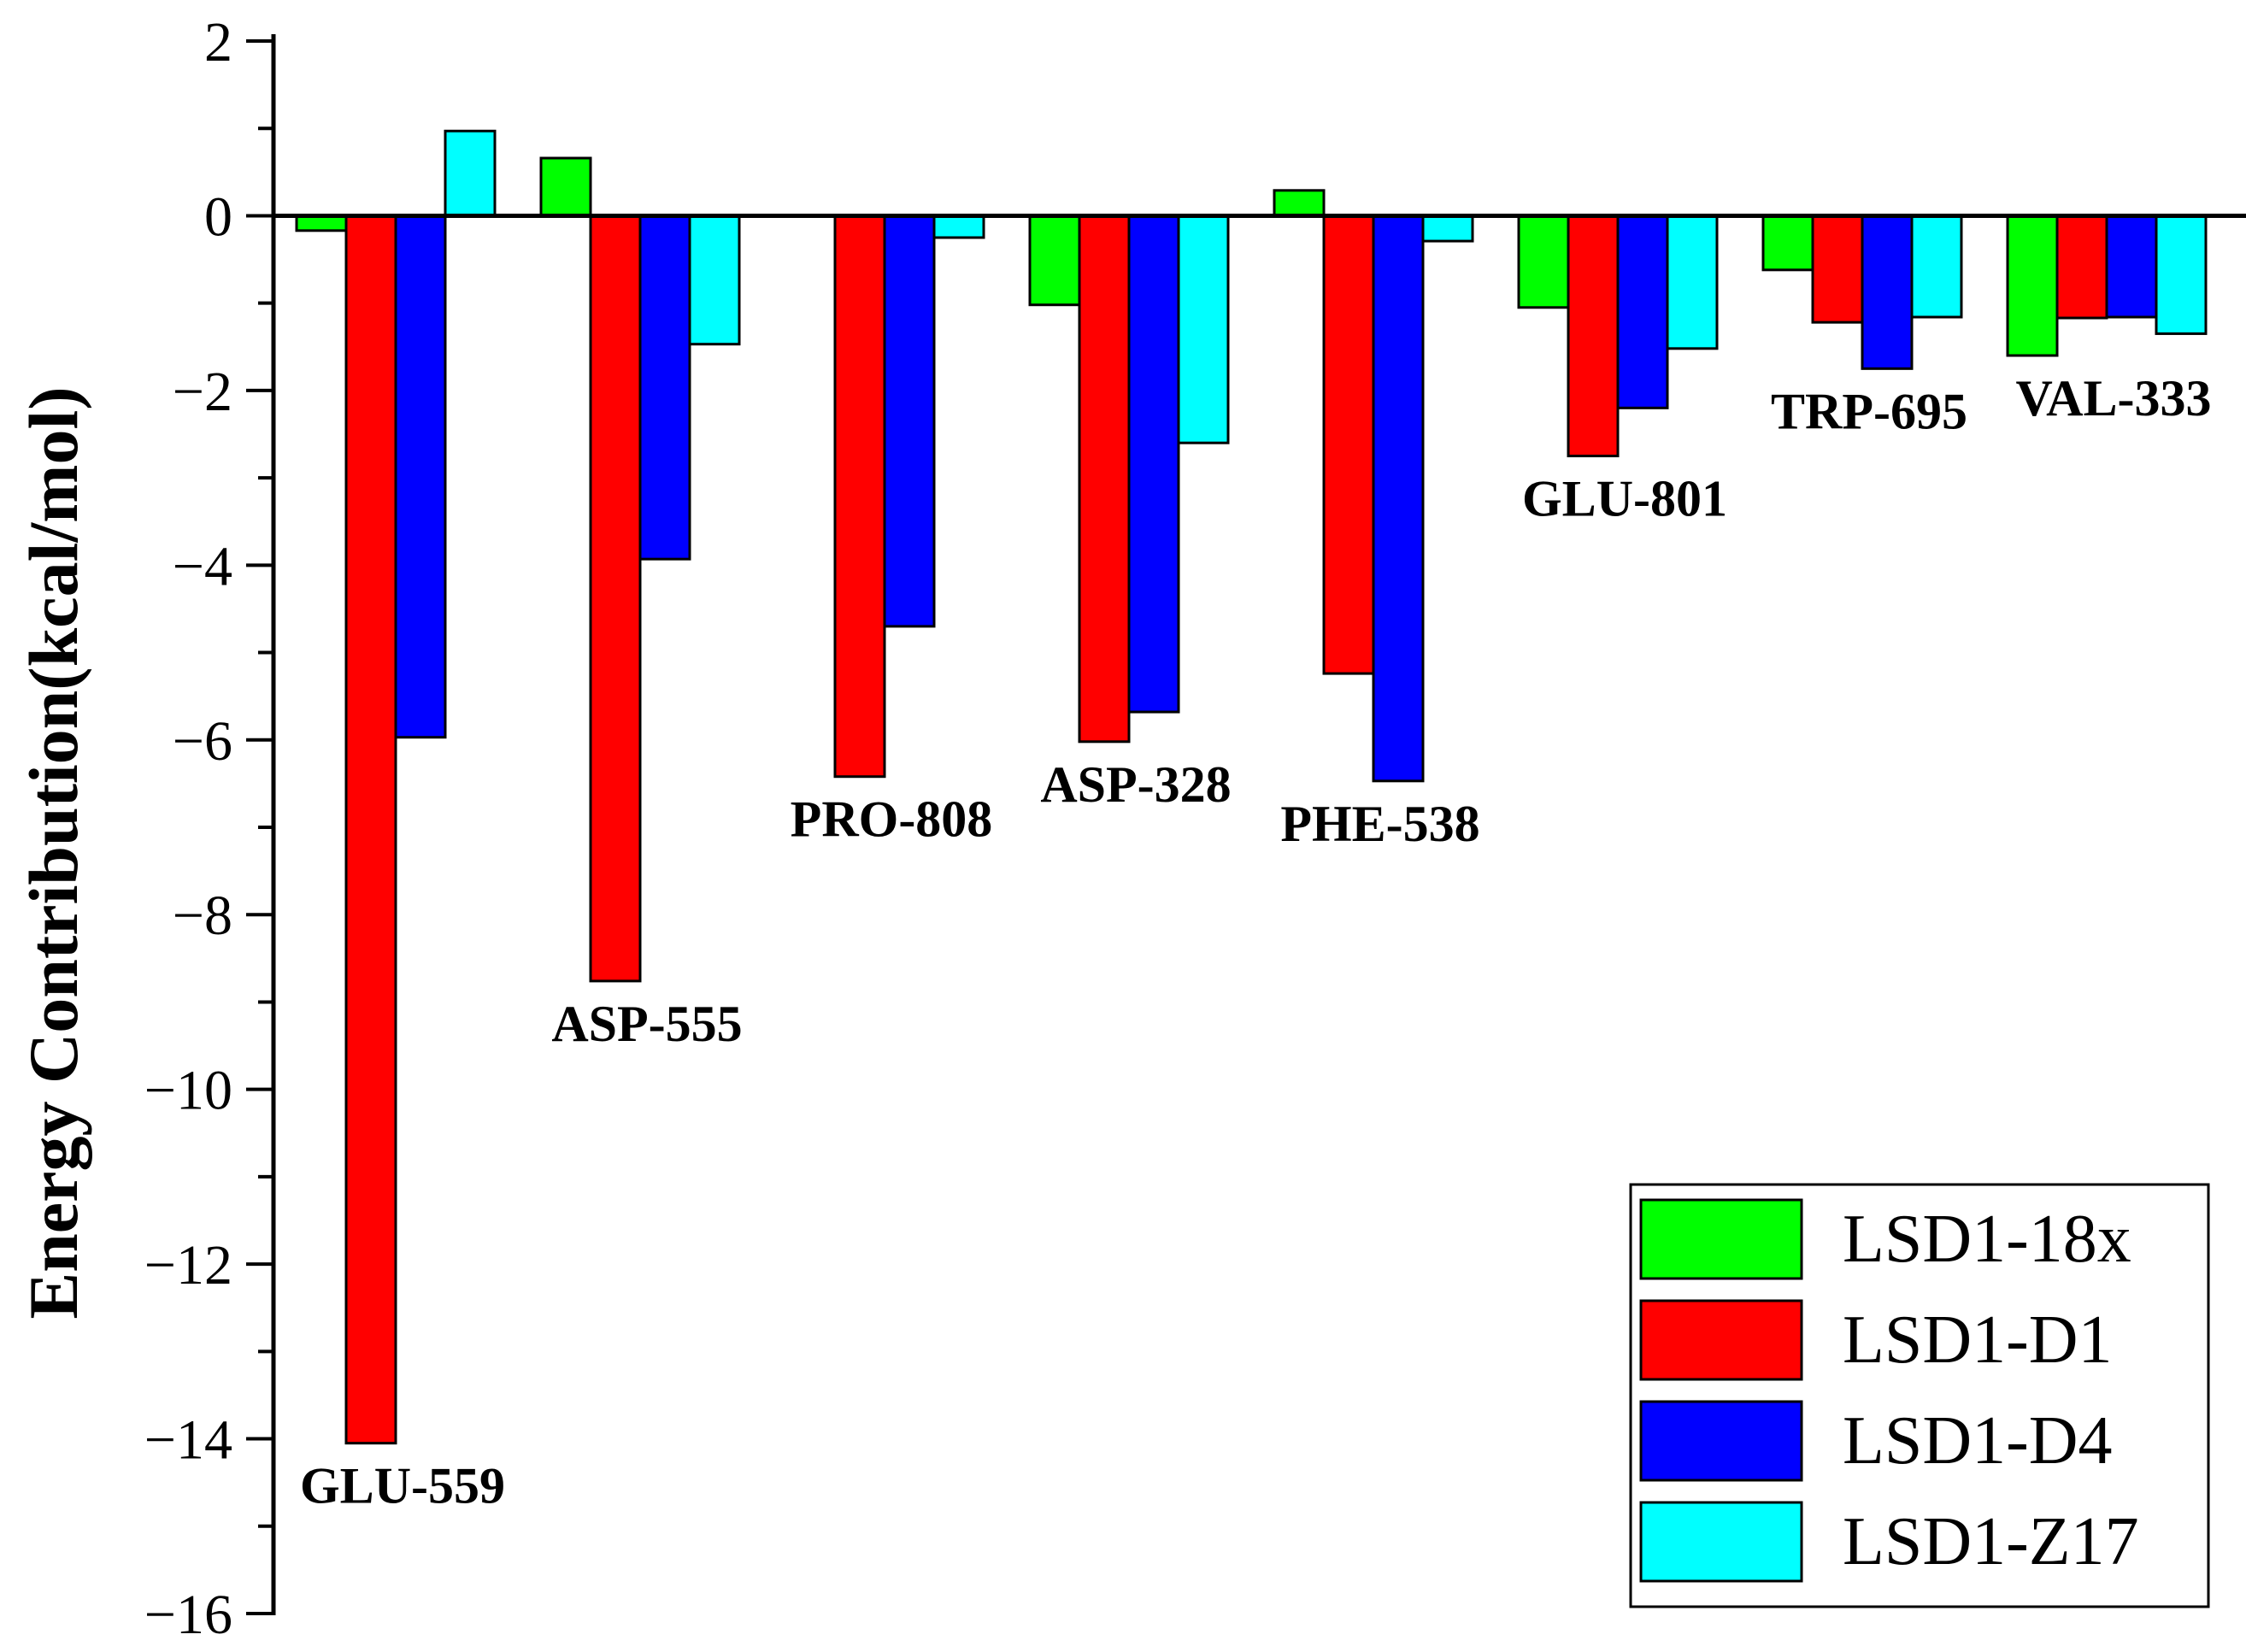 This screenshot has width=2246, height=1652. What do you see at coordinates (1348, 444) in the screenshot?
I see `bar-phe-538-lsd1-d1` at bounding box center [1348, 444].